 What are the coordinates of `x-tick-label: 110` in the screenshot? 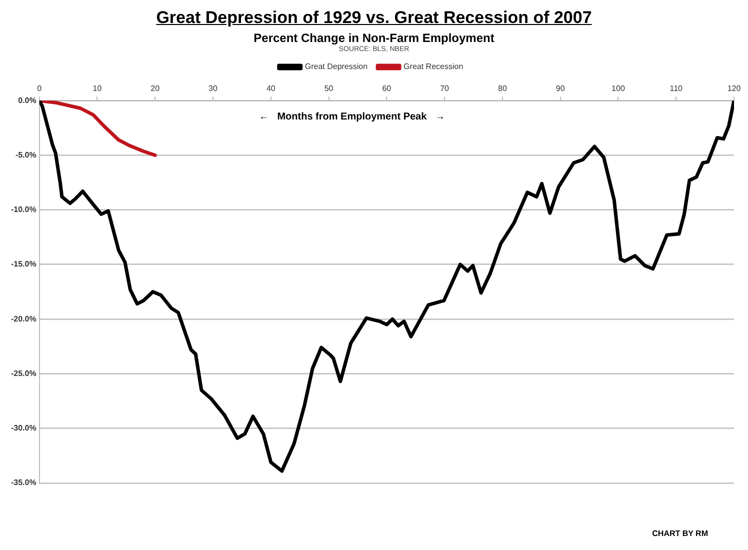 It's located at (677, 89).